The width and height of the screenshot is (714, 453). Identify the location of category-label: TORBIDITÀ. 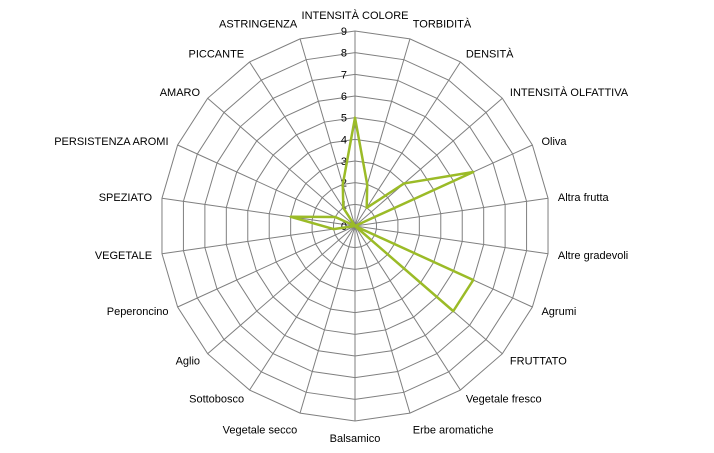
(442, 23).